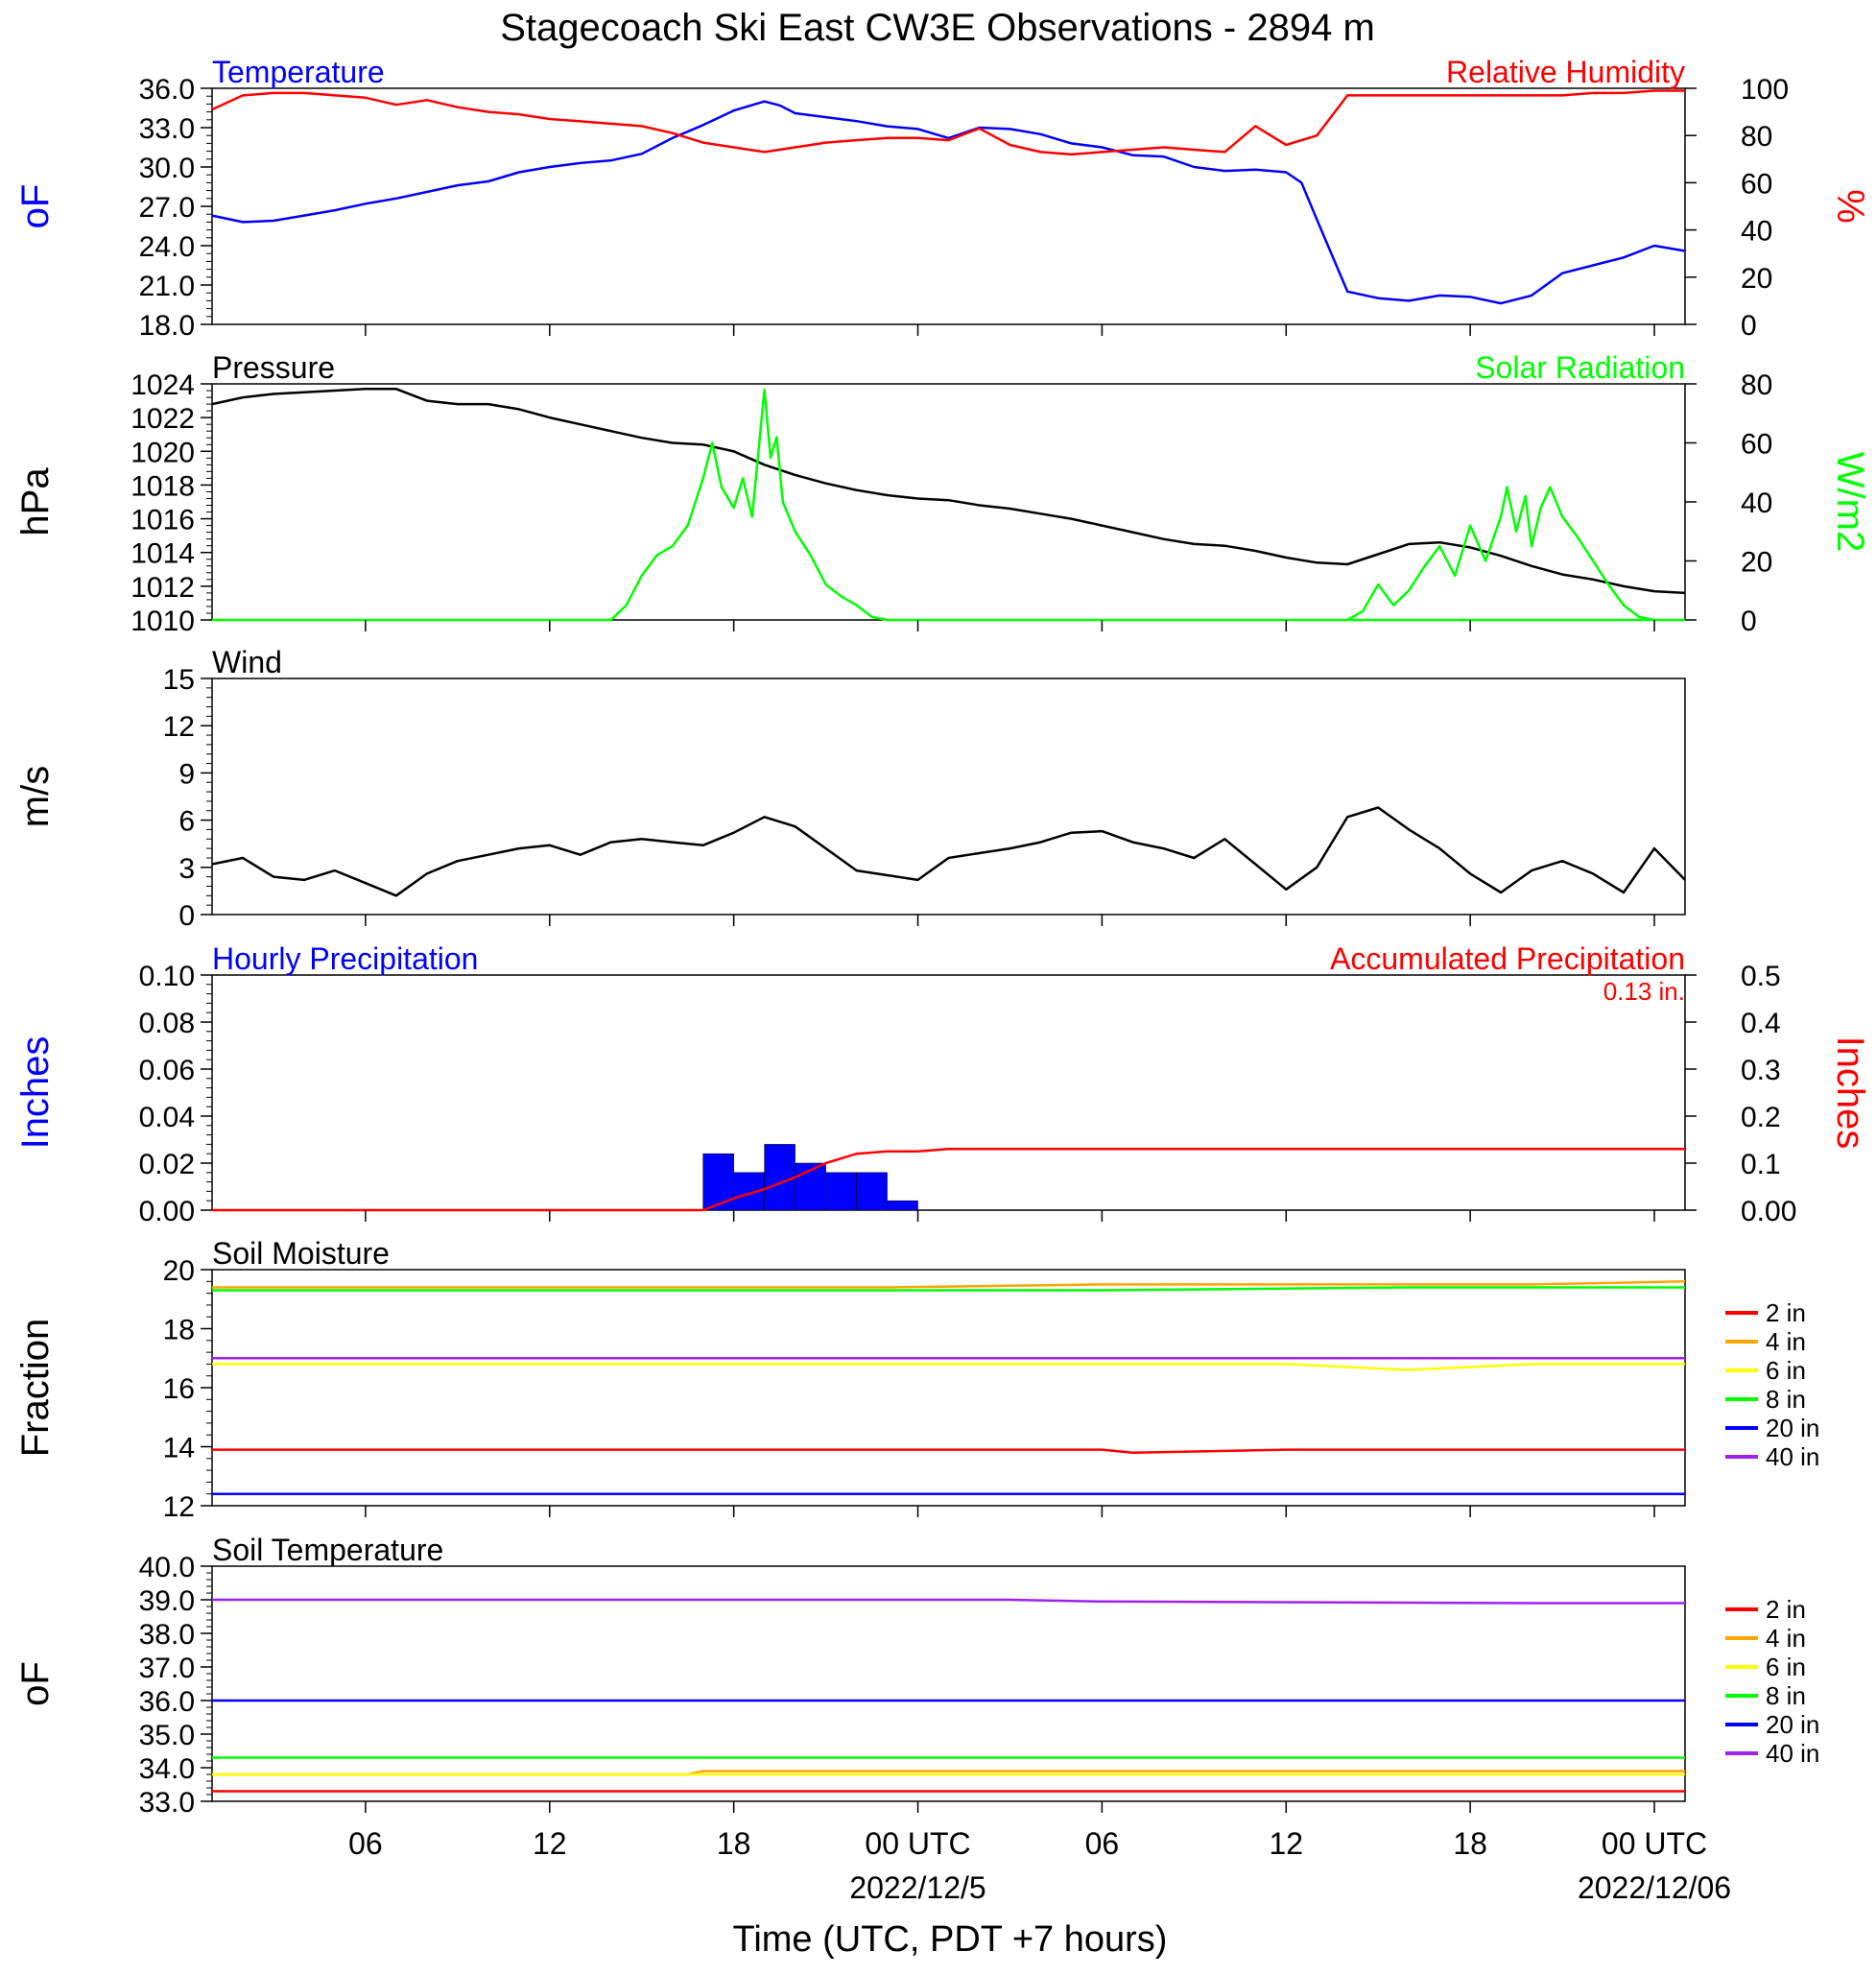 This screenshot has width=1876, height=1975. I want to click on y-axis-label-right: Inches, so click(1850, 1093).